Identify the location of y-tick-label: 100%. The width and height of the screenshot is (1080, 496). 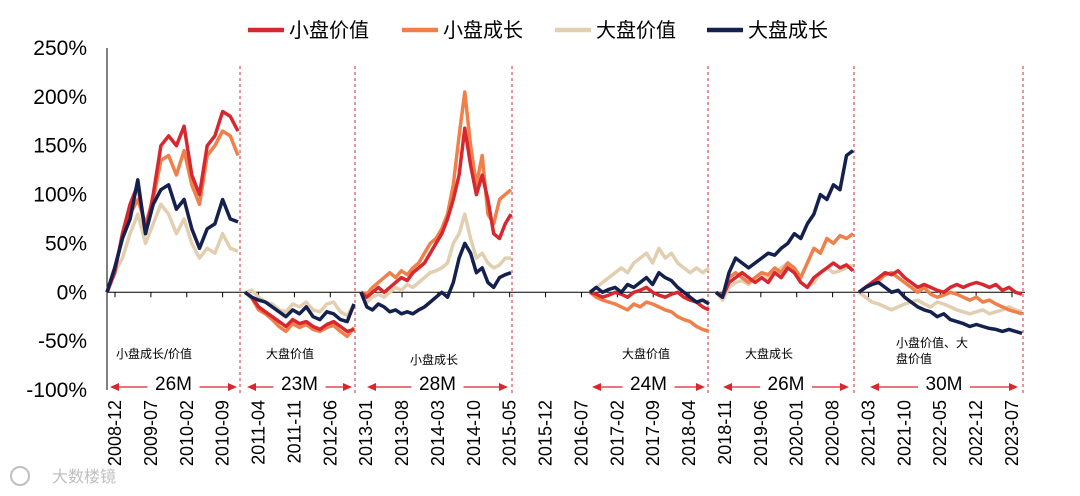
(60, 195).